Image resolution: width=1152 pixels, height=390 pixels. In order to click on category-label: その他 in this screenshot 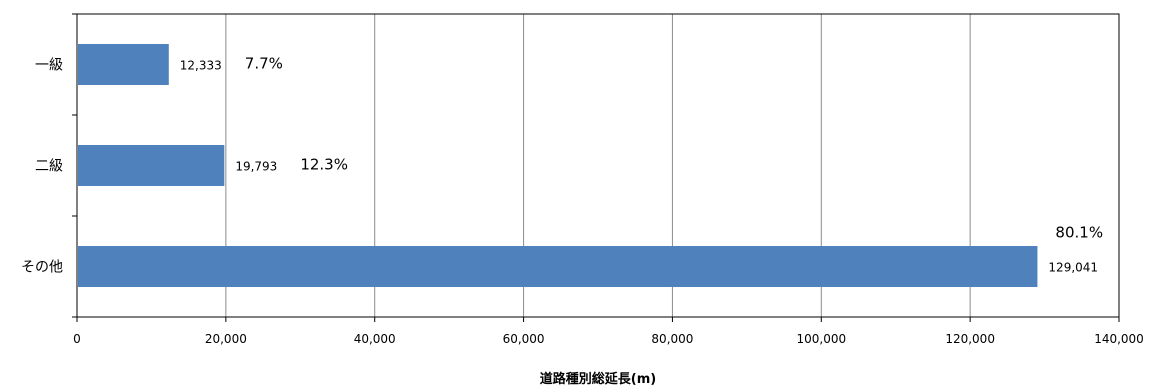, I will do `click(42, 268)`.